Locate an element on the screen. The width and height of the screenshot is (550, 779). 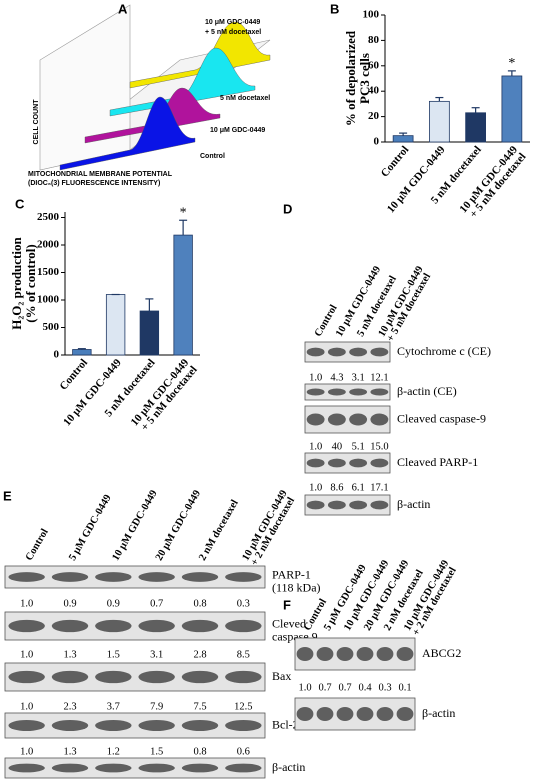
quantification: 0.9 is located at coordinates (113, 603).